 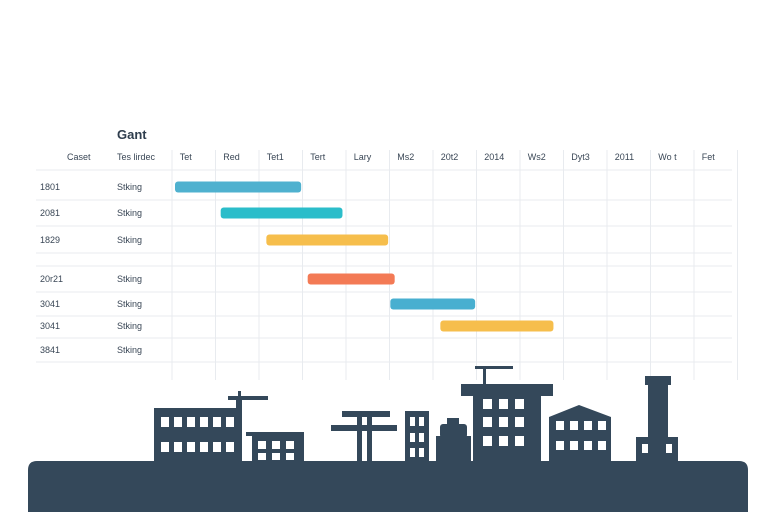 I want to click on timeline-label: Ms2, so click(x=405, y=157).